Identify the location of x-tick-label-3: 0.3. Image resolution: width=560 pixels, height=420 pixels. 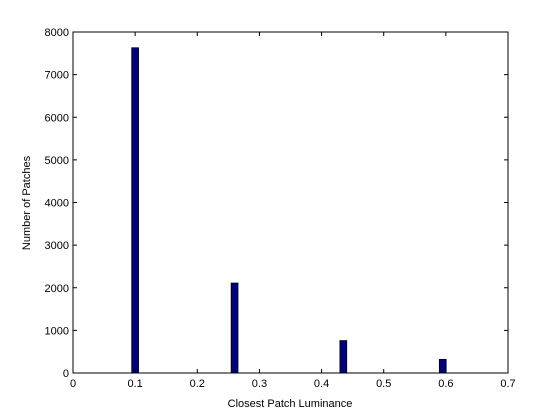
(259, 384).